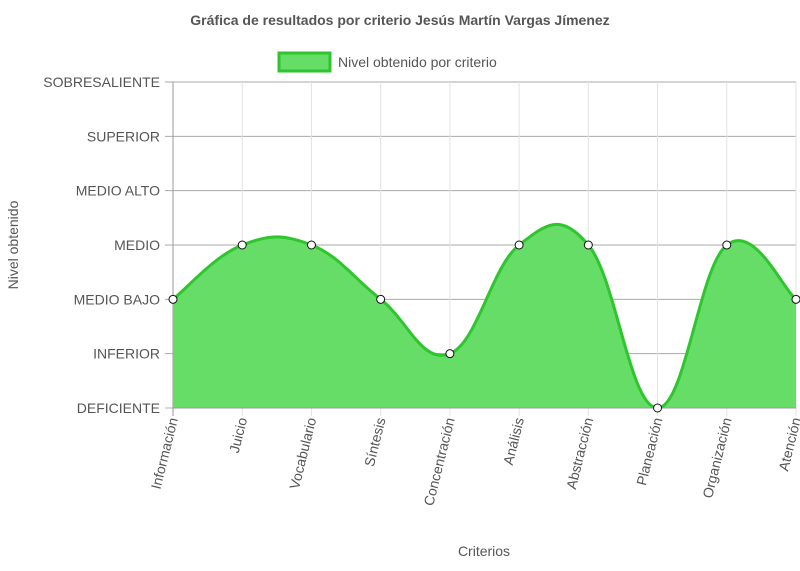  I want to click on legend-label: Nivel obtenido por criterio, so click(417, 62).